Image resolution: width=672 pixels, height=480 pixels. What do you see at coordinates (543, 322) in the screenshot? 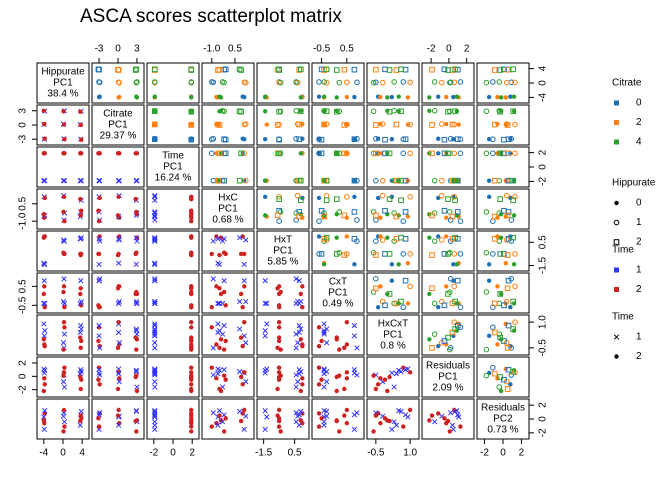
I see `y-tick-label: 1.0` at bounding box center [543, 322].